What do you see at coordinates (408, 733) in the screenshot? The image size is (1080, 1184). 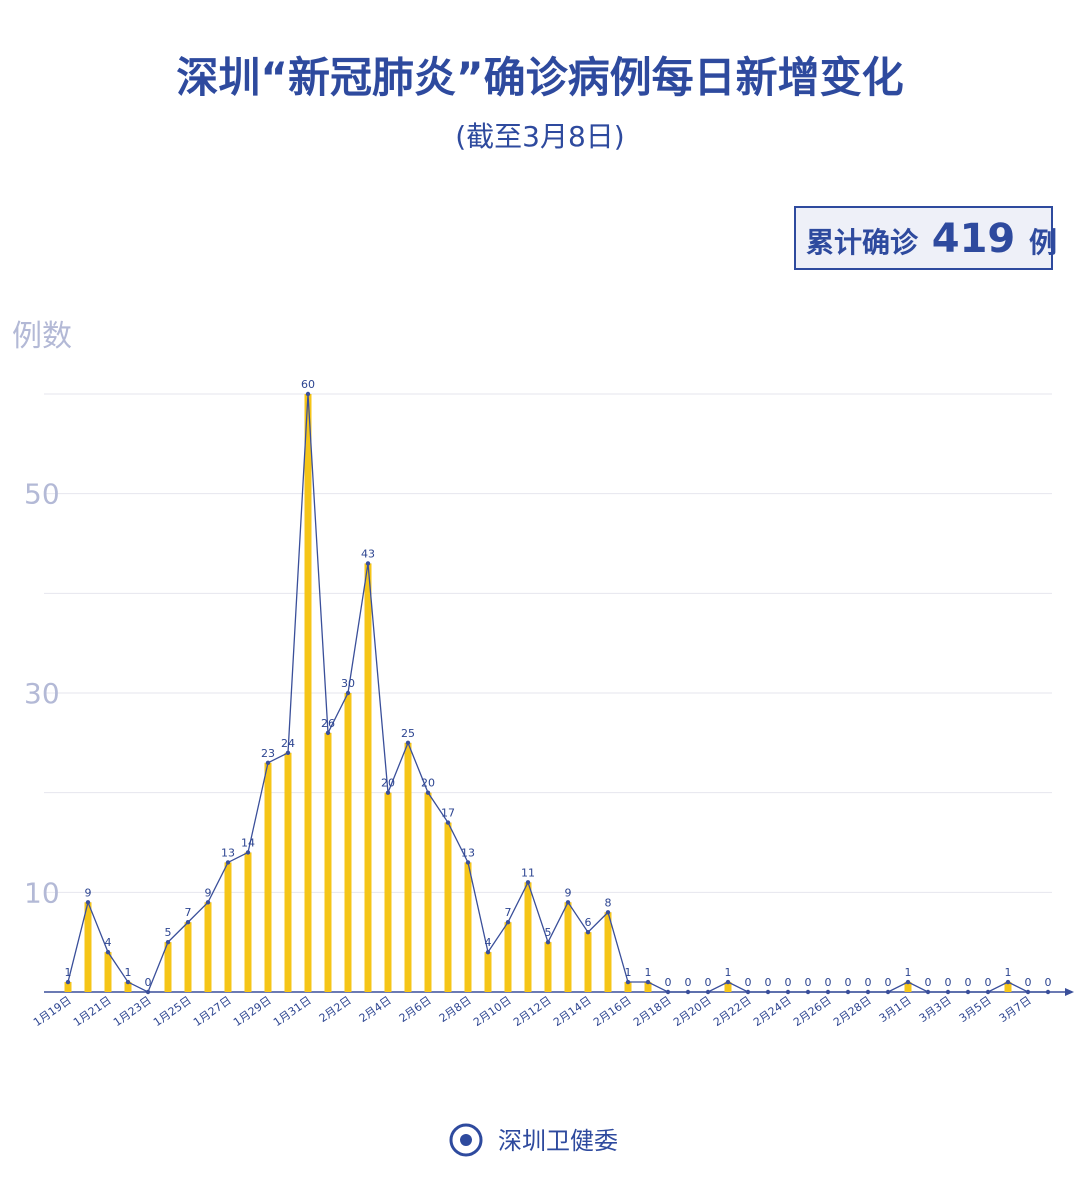 I see `value-label: 25` at bounding box center [408, 733].